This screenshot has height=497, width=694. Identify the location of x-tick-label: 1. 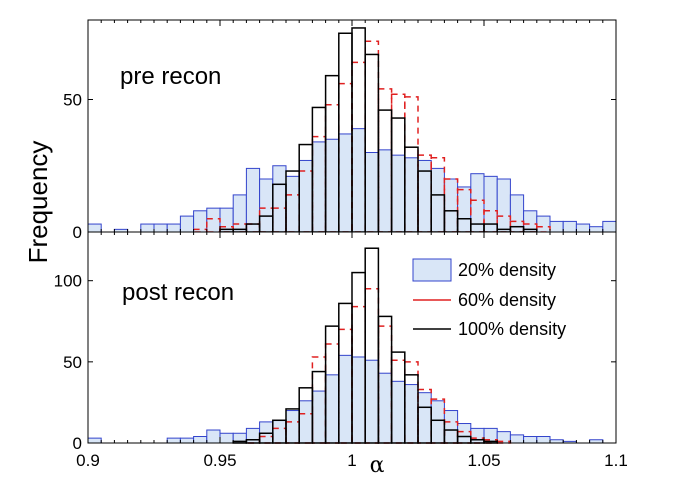
(351, 460).